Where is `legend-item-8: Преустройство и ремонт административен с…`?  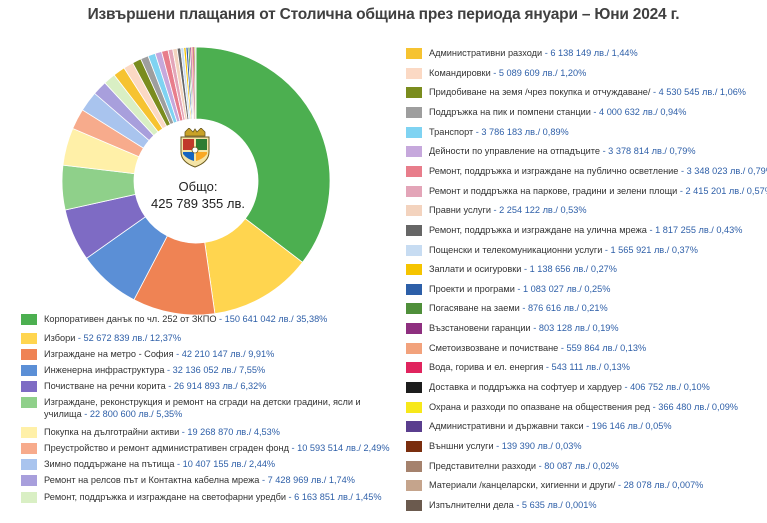
legend-item-8: Преустройство и ремонт административен с… is located at coordinates (205, 448).